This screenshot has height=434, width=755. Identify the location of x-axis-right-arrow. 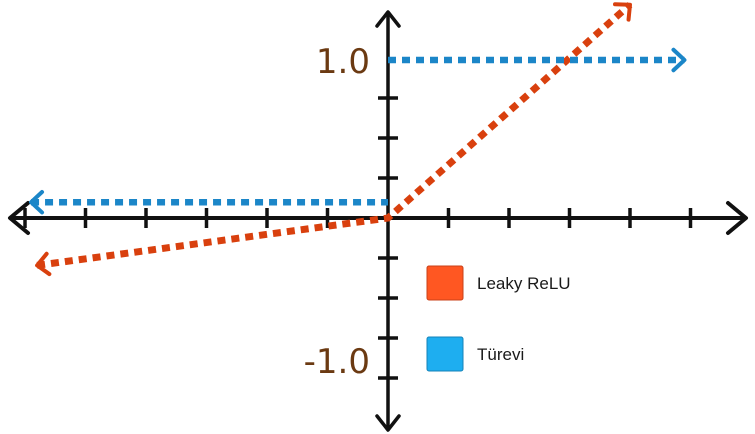
(737, 218).